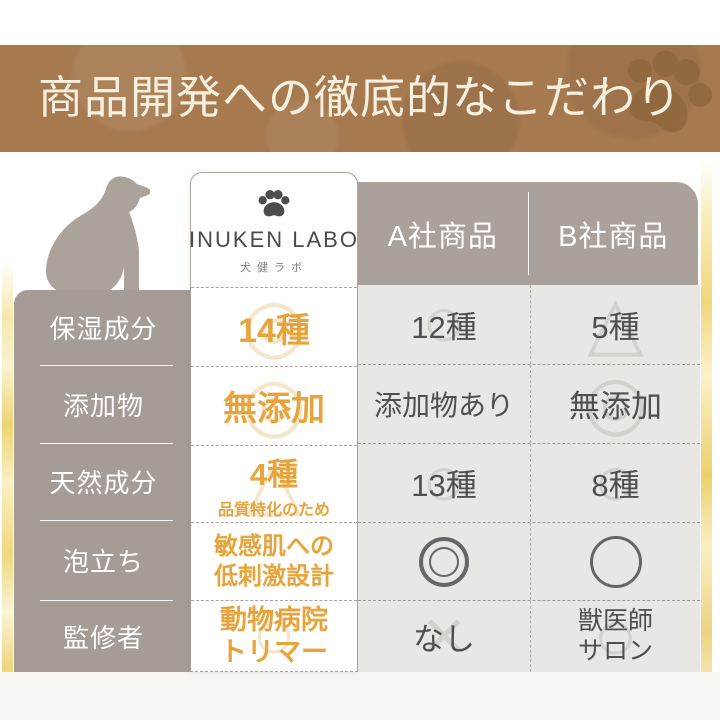 This screenshot has height=720, width=720. I want to click on company-a-natural: ○ 13種, so click(444, 483).